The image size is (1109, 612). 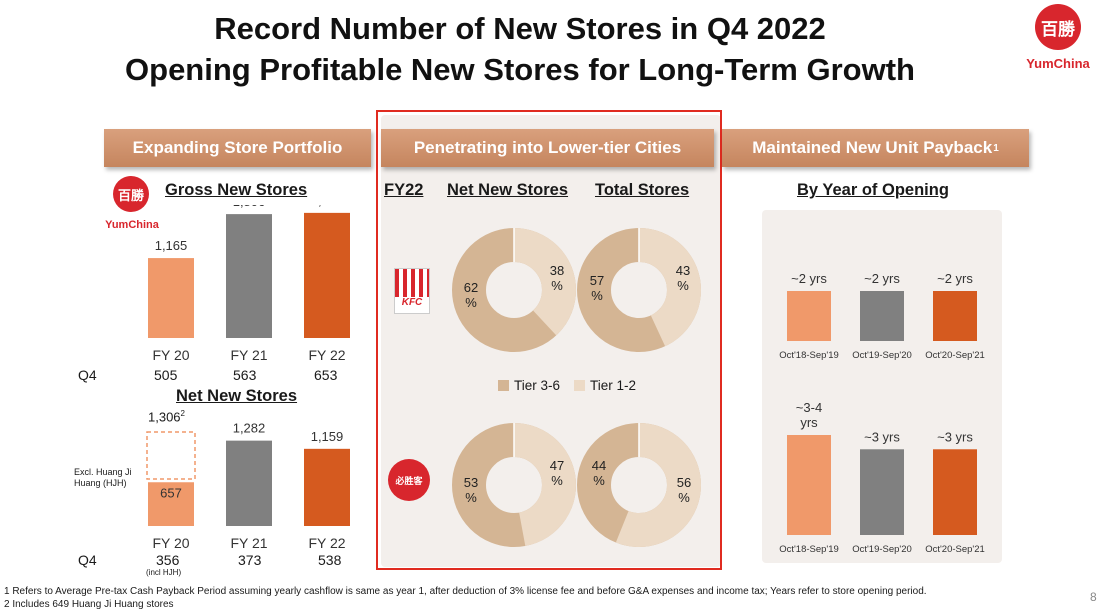 I want to click on fy22-label: FY22, so click(x=404, y=190).